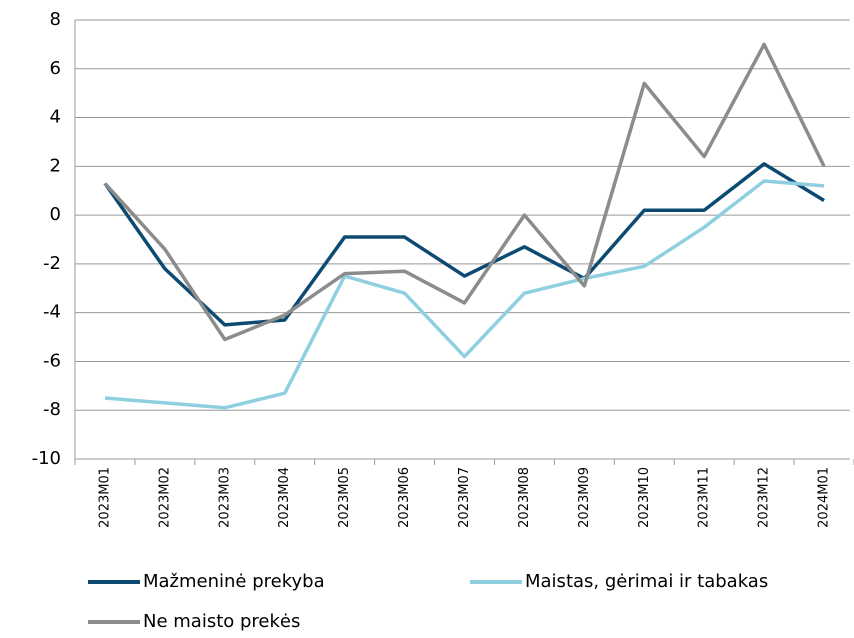 This screenshot has width=854, height=638. Describe the element at coordinates (55, 214) in the screenshot. I see `y-tick-label: 0` at that location.